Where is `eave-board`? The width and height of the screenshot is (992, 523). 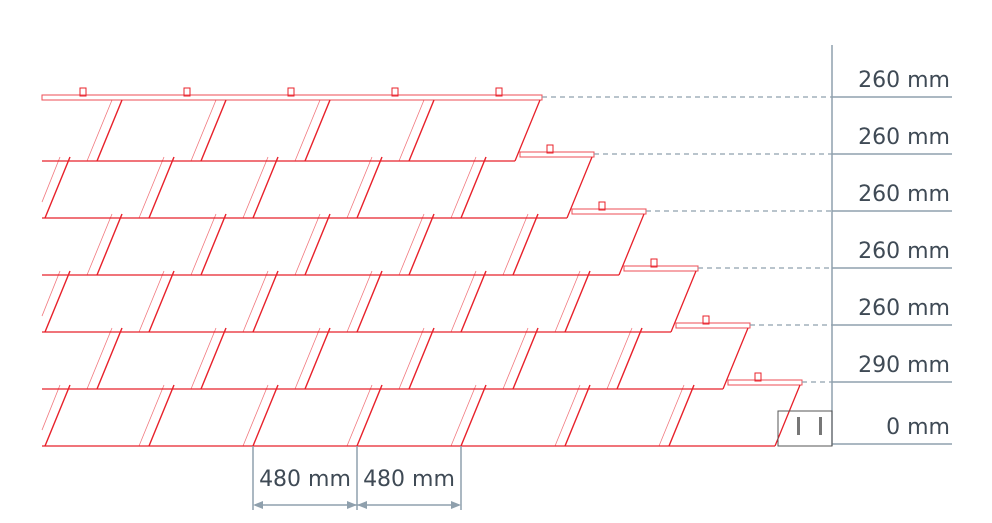 eave-board is located at coordinates (805, 428).